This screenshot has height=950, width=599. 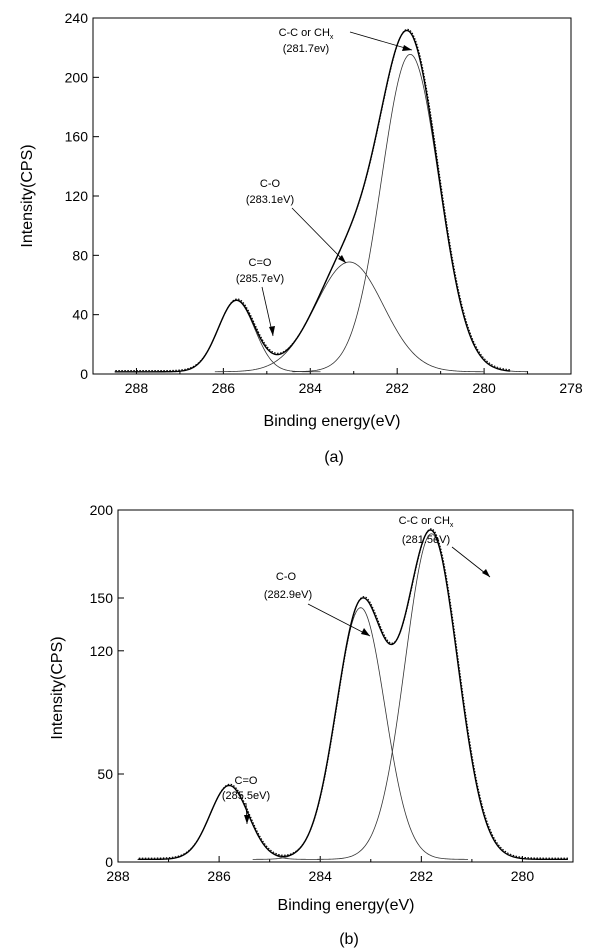 What do you see at coordinates (486, 573) in the screenshot?
I see `annotation-cc-b-arrowhead` at bounding box center [486, 573].